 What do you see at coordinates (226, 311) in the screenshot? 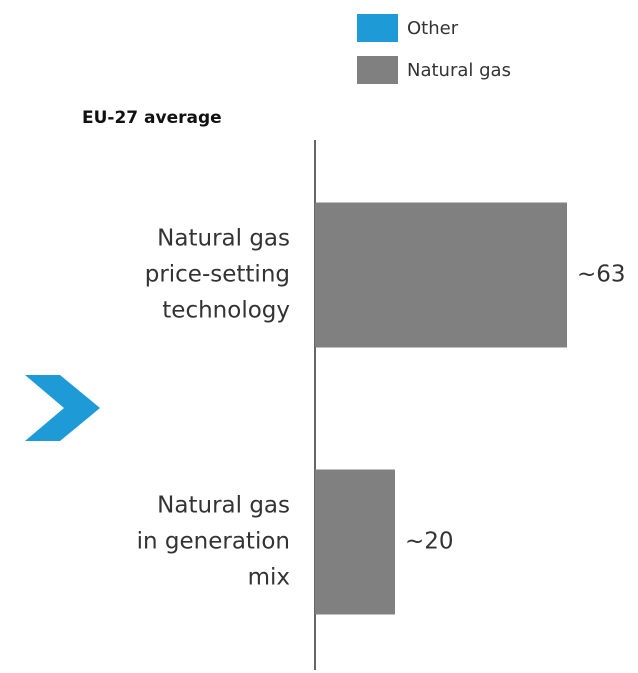
I see `category-label: technology` at bounding box center [226, 311].